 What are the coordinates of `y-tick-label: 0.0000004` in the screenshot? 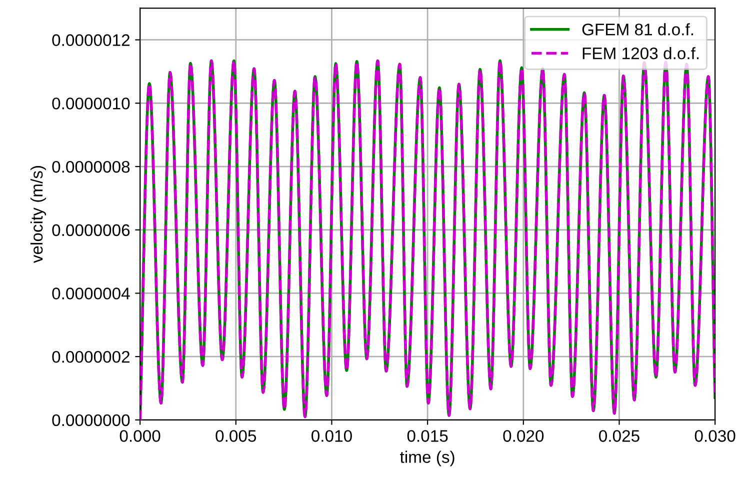 It's located at (91, 294).